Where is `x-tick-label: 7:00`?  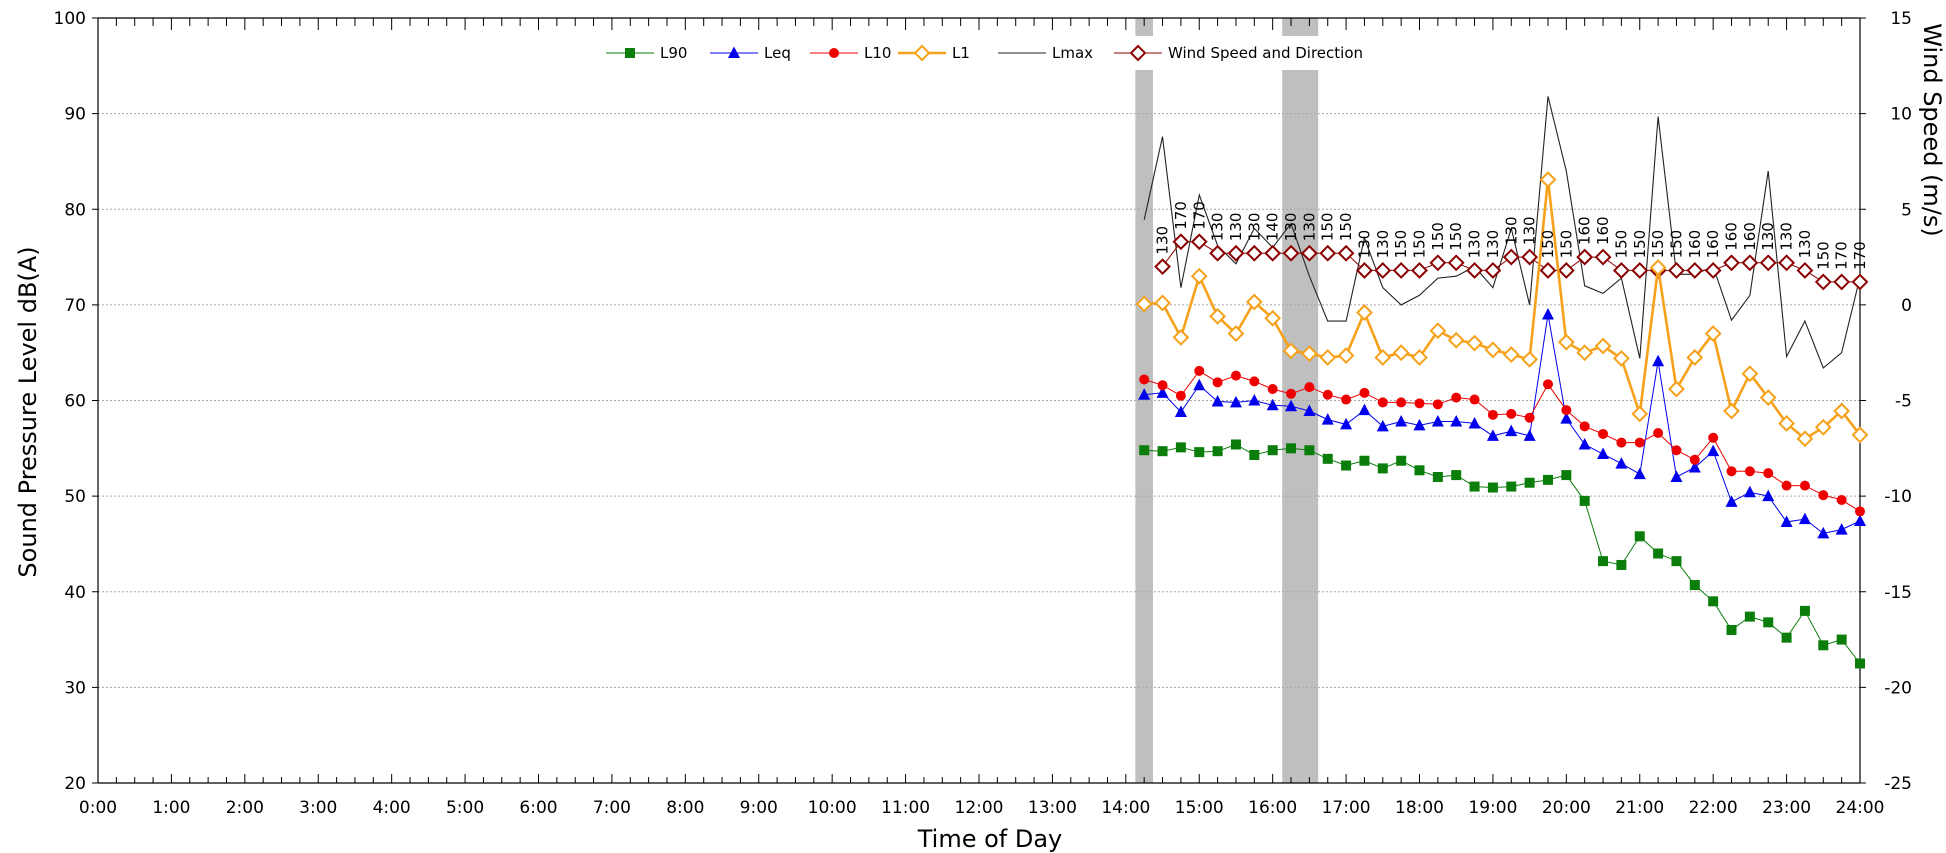 x-tick-label: 7:00 is located at coordinates (612, 808).